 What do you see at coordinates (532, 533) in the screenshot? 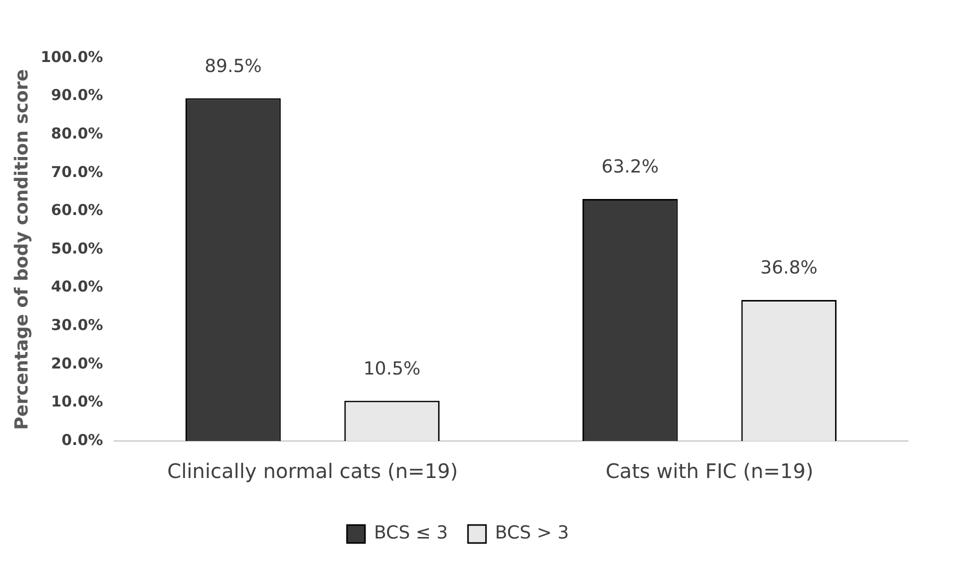
I see `legend-label: BCS > 3` at bounding box center [532, 533].